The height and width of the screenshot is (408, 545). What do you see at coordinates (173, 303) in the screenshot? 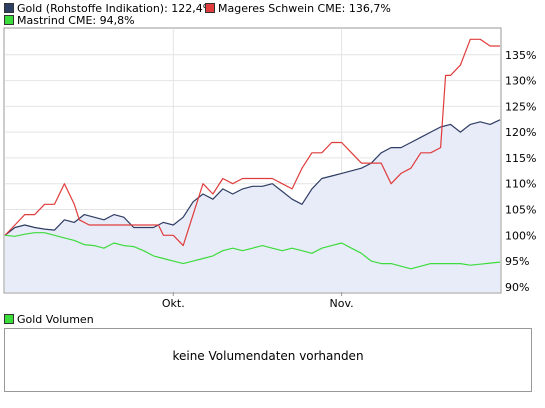
I see `x-tick-label: Okt.` at bounding box center [173, 303].